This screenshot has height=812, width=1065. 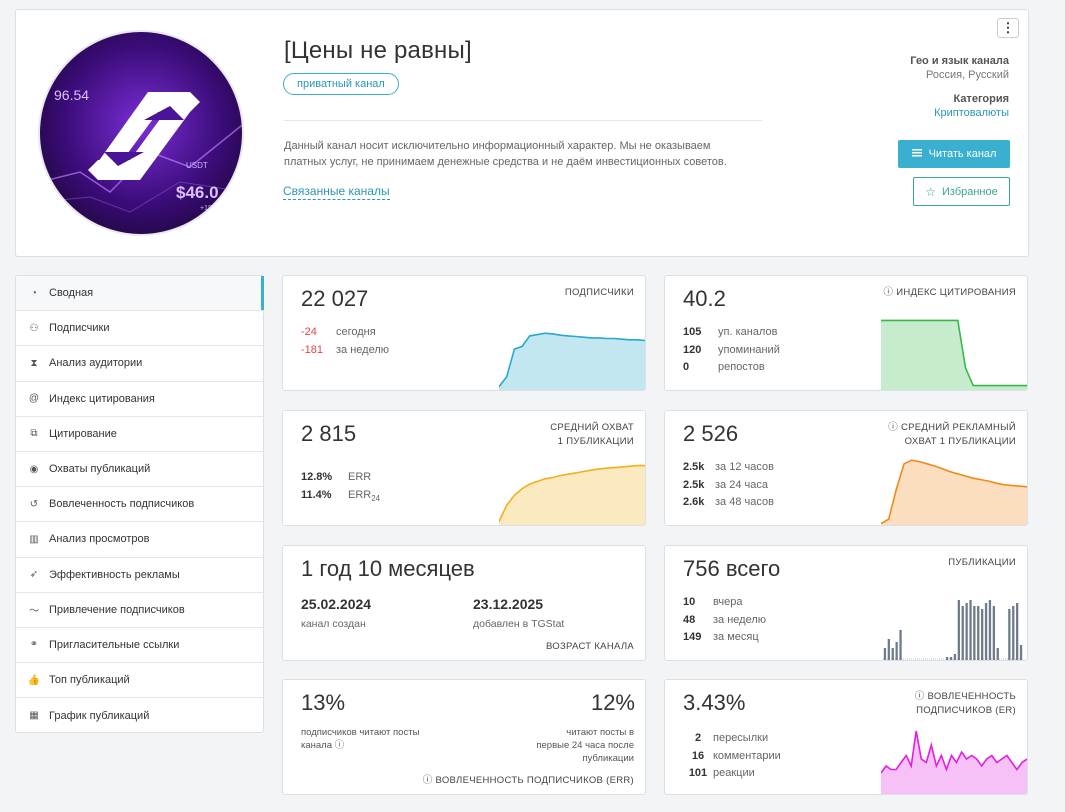 I want to click on row-value: 2.5k, so click(x=694, y=484).